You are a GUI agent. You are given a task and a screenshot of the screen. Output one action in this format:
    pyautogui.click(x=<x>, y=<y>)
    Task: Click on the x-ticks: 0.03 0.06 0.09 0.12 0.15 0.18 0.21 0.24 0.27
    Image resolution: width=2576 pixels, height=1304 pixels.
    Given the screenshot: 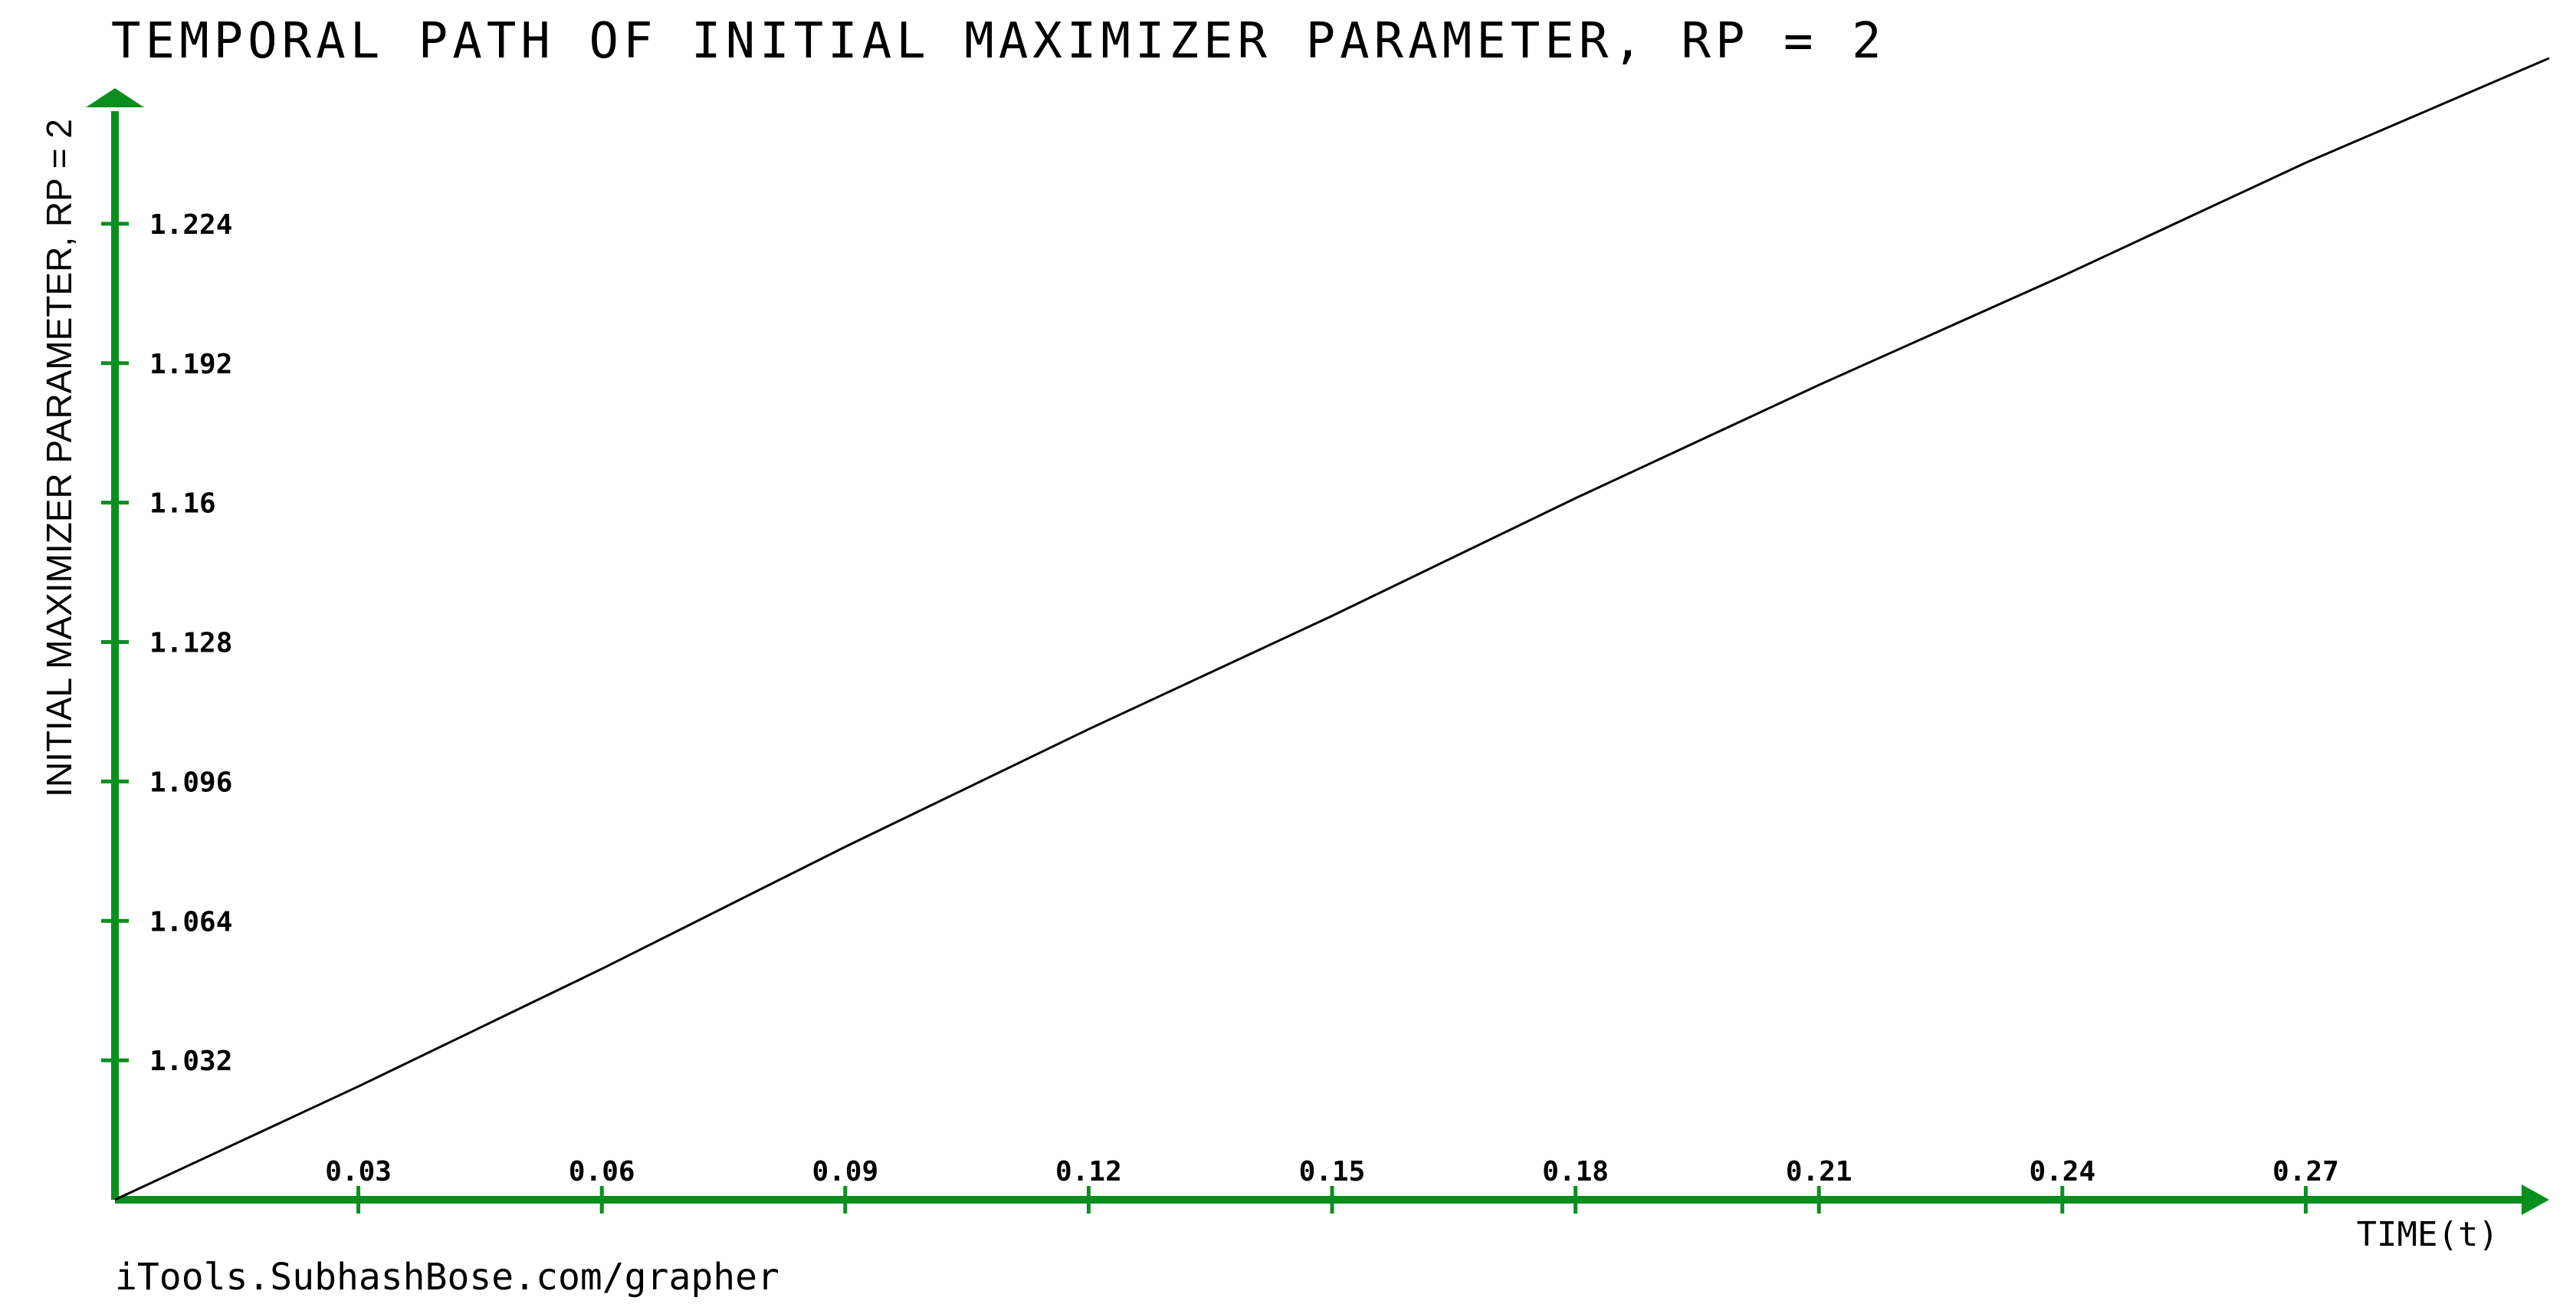 What is the action you would take?
    pyautogui.click(x=1332, y=1185)
    